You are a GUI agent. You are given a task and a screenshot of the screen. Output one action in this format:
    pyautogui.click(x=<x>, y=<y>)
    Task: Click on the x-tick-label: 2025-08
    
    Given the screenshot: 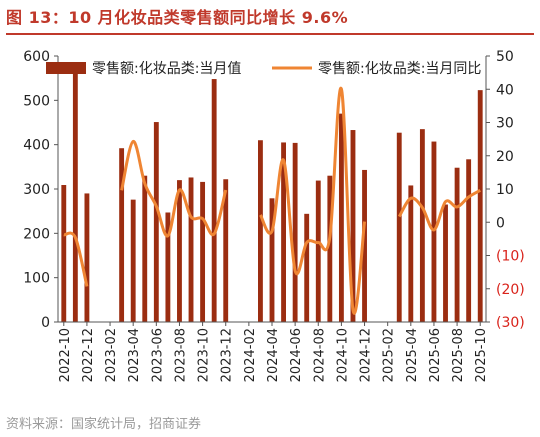 What is the action you would take?
    pyautogui.click(x=458, y=355)
    